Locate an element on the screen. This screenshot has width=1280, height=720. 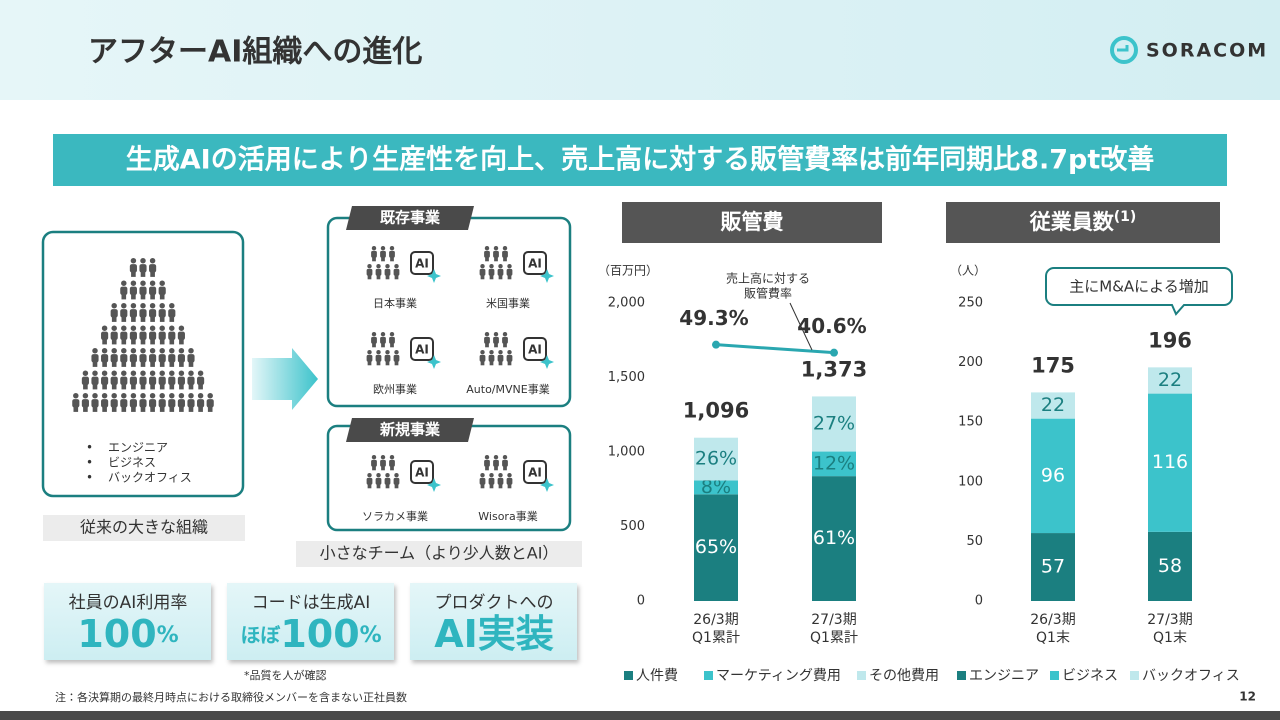
ai-badge-text: AI is located at coordinates (535, 350).